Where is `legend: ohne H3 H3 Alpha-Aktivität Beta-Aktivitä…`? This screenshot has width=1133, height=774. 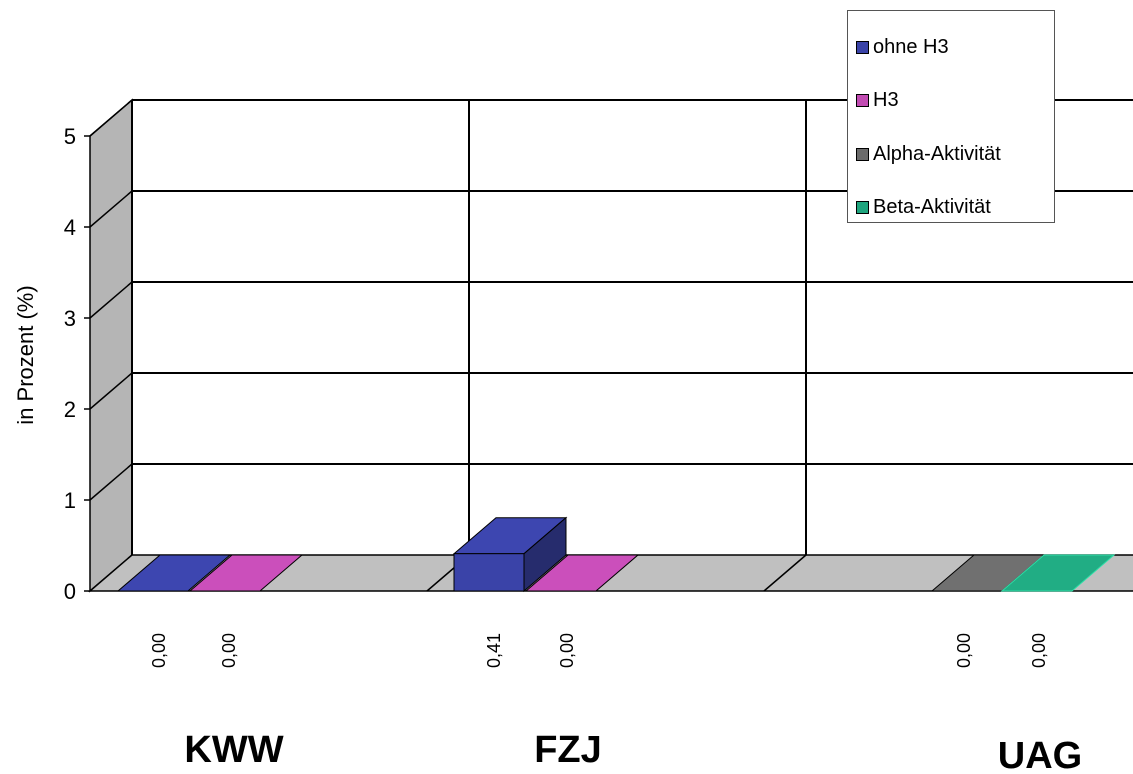
legend: ohne H3 H3 Alpha-Aktivität Beta-Aktivitä… is located at coordinates (951, 116).